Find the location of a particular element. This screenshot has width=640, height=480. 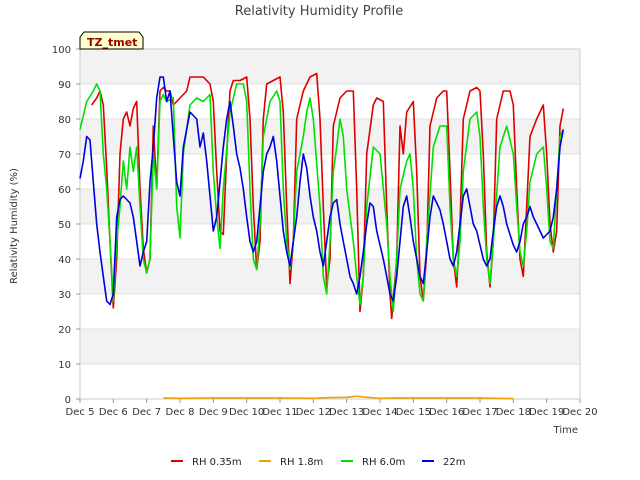

station-tag-box is located at coordinates (111, 40).